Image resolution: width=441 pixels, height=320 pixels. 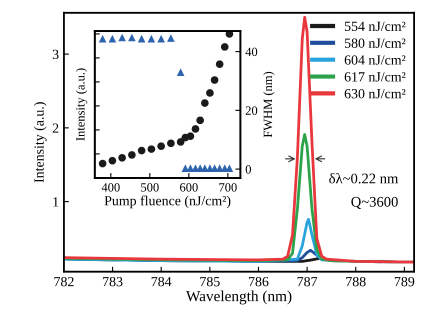 What do you see at coordinates (55, 128) in the screenshot?
I see `y-tick-label: 2` at bounding box center [55, 128].